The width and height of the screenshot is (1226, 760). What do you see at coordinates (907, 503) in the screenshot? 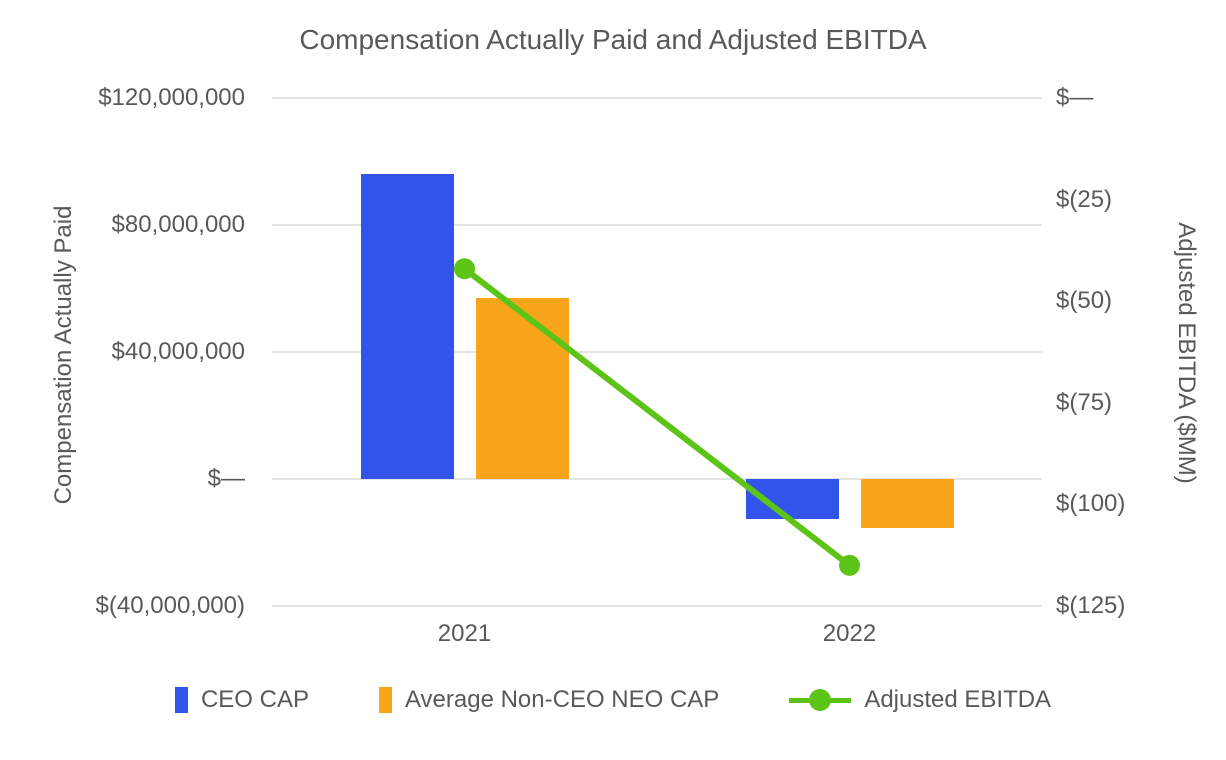
I see `bar-average-non-ceo-neo-cap-2022` at bounding box center [907, 503].